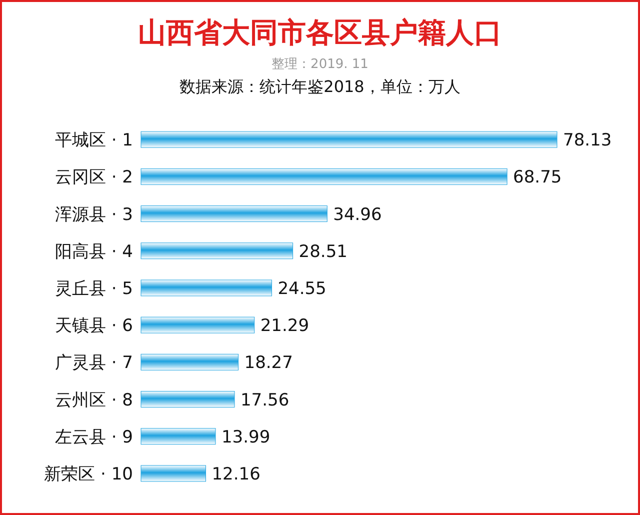  Describe the element at coordinates (323, 252) in the screenshot. I see `data-label: 28.51` at that location.